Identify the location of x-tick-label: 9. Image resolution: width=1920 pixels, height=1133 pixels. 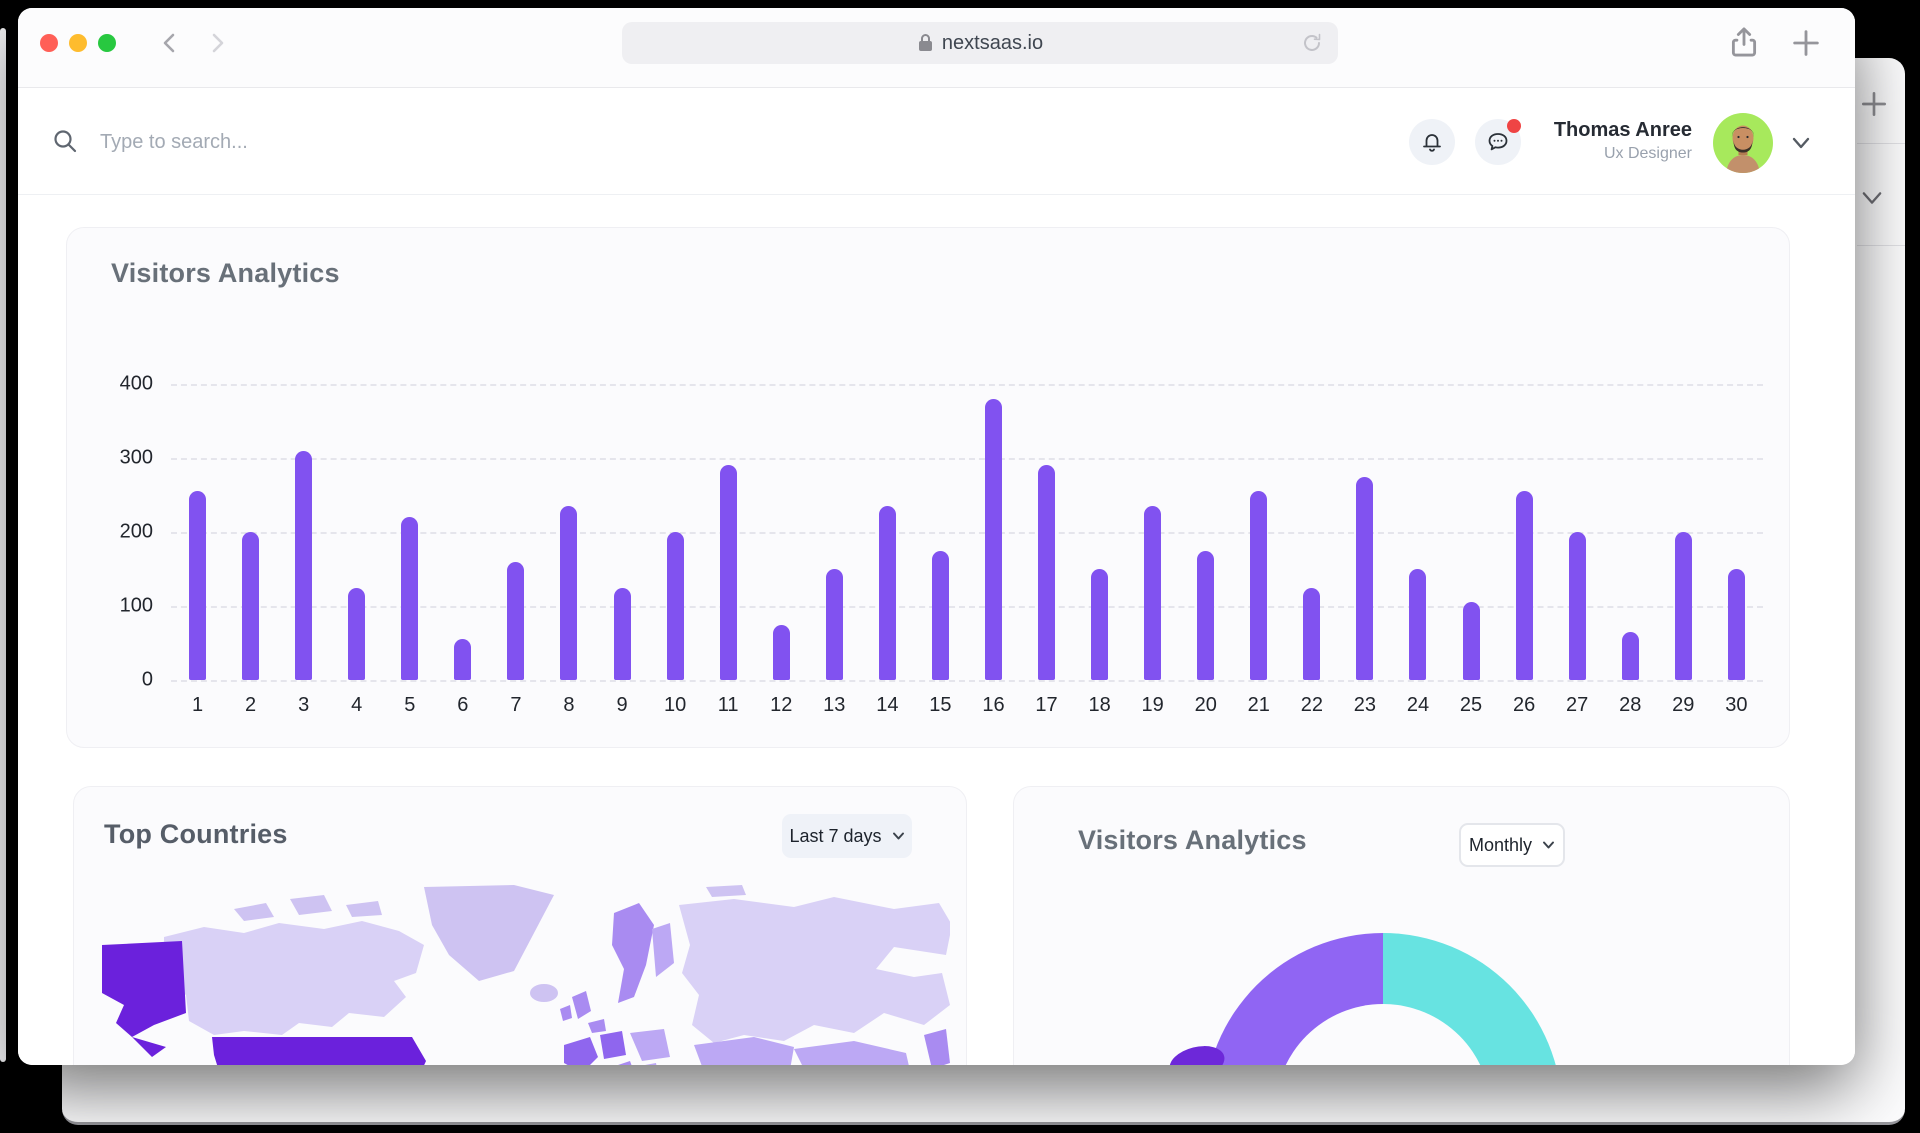
(622, 705).